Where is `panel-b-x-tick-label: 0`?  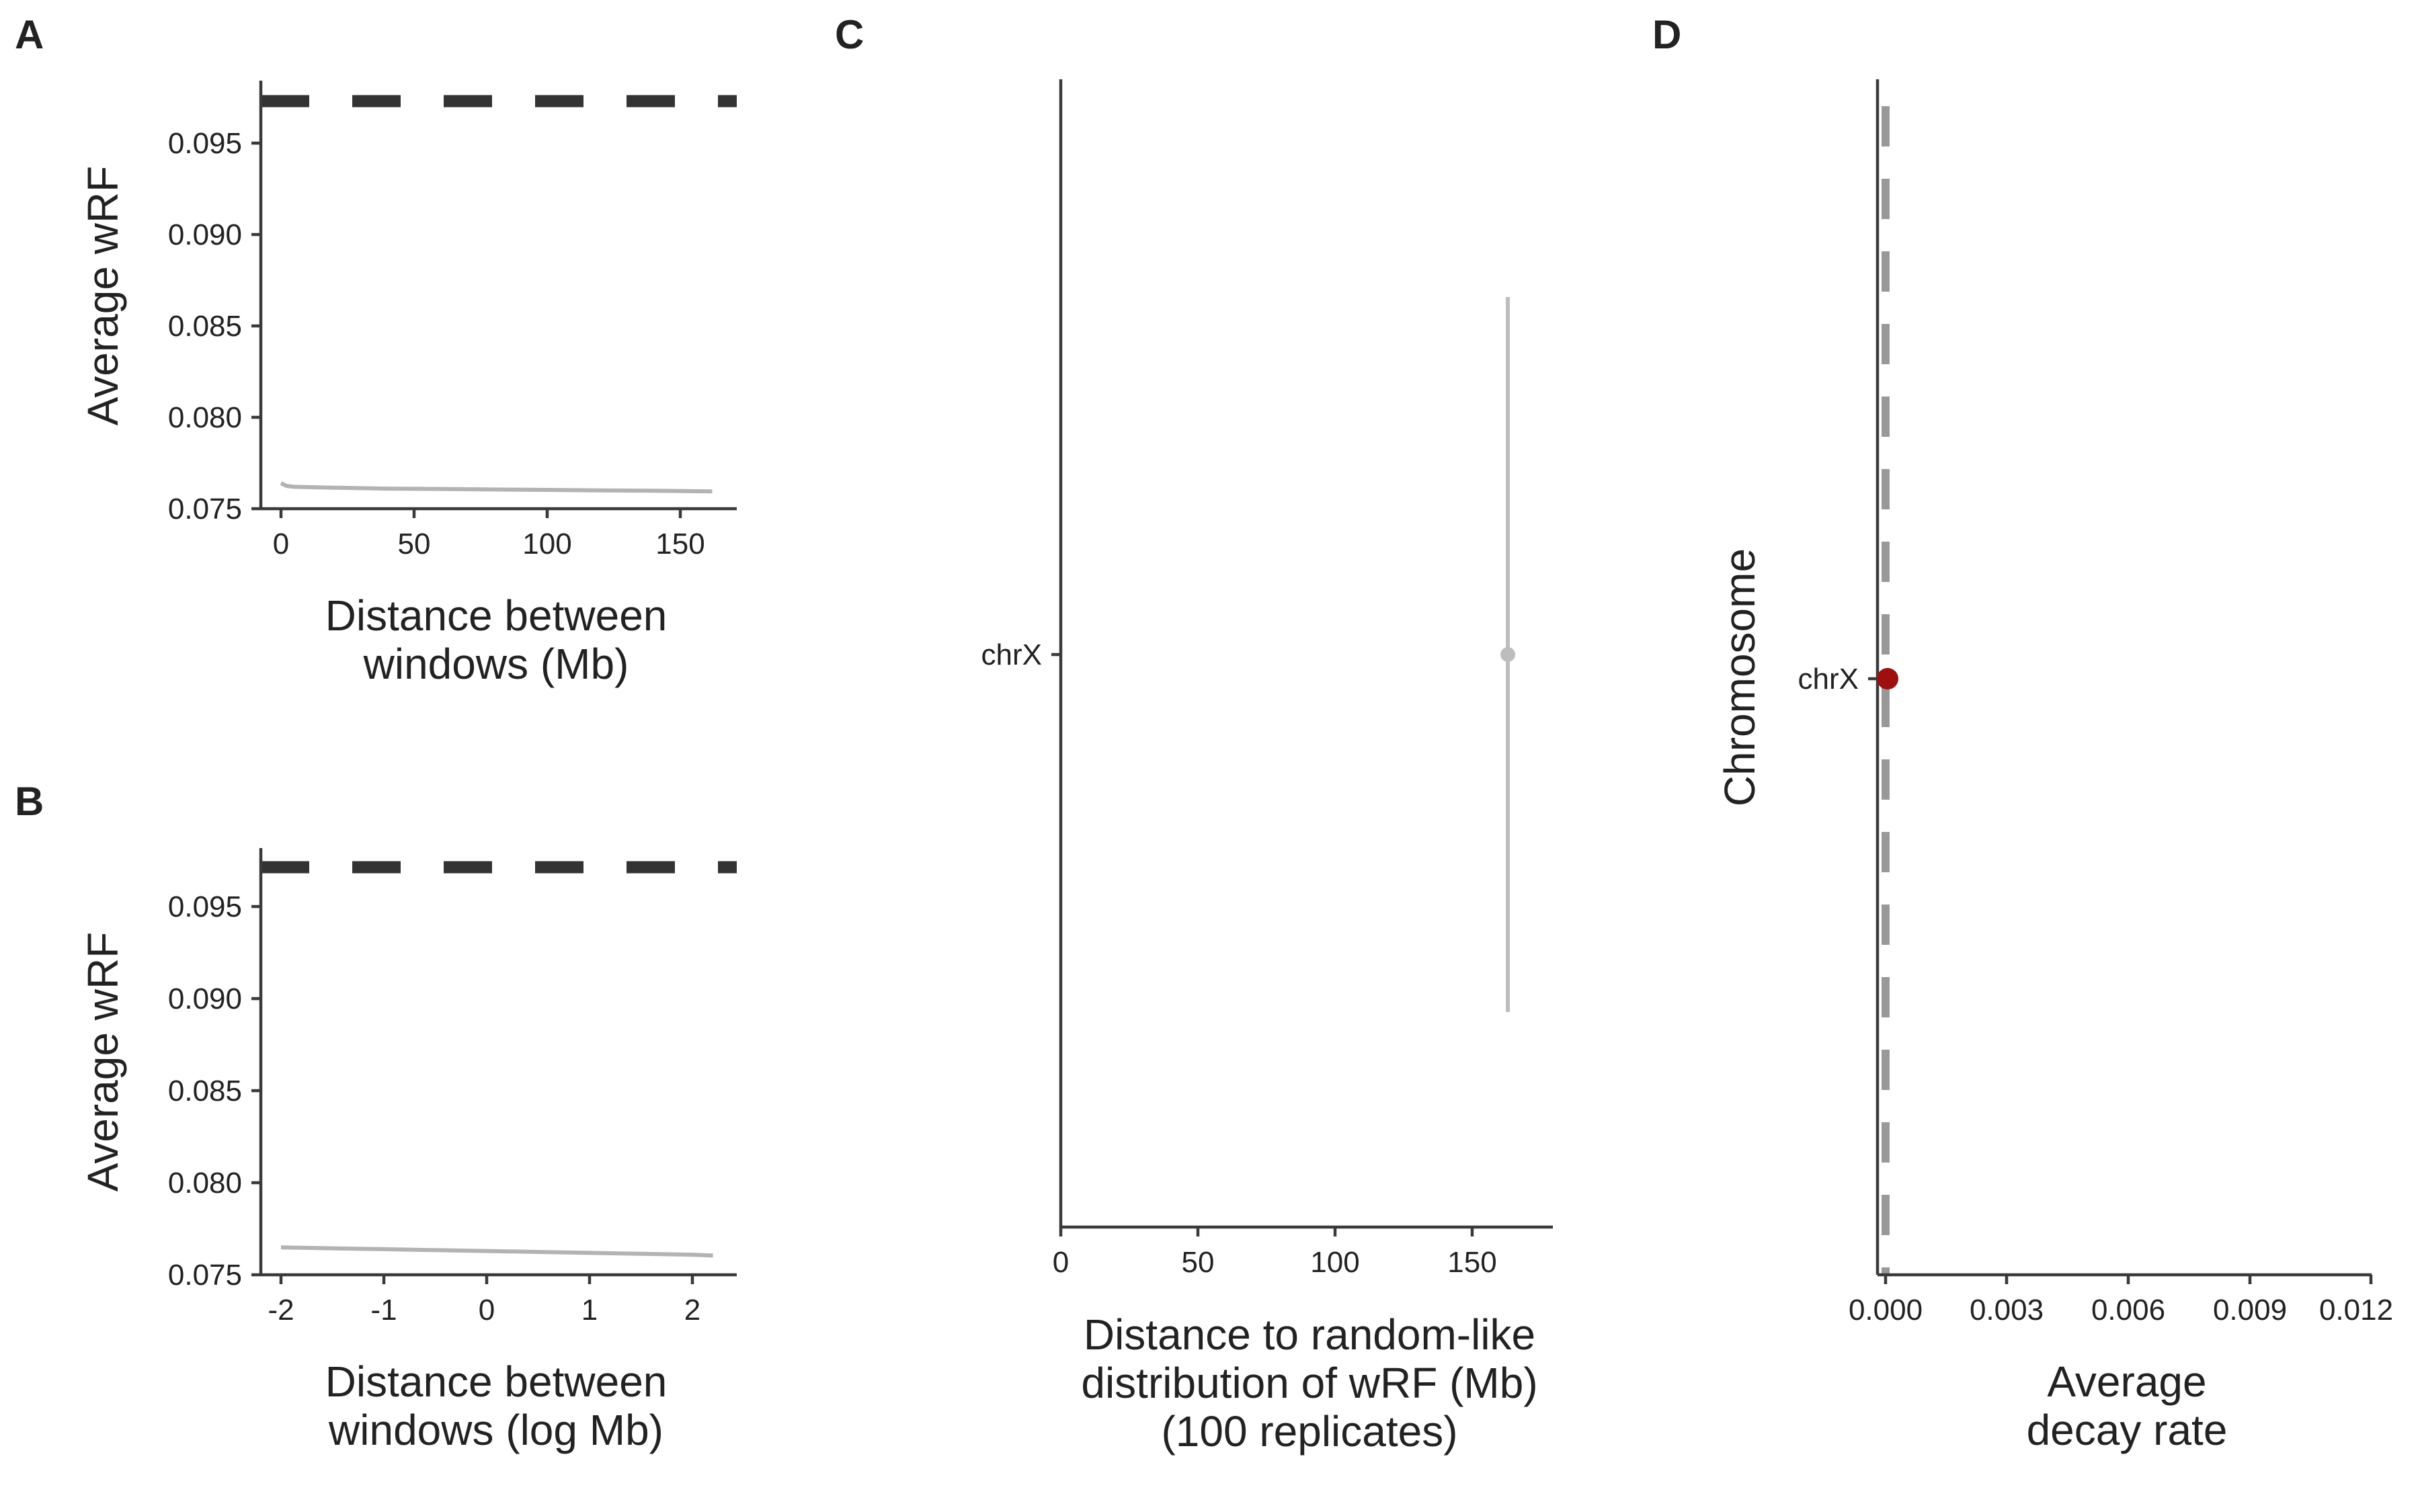 panel-b-x-tick-label: 0 is located at coordinates (487, 1311).